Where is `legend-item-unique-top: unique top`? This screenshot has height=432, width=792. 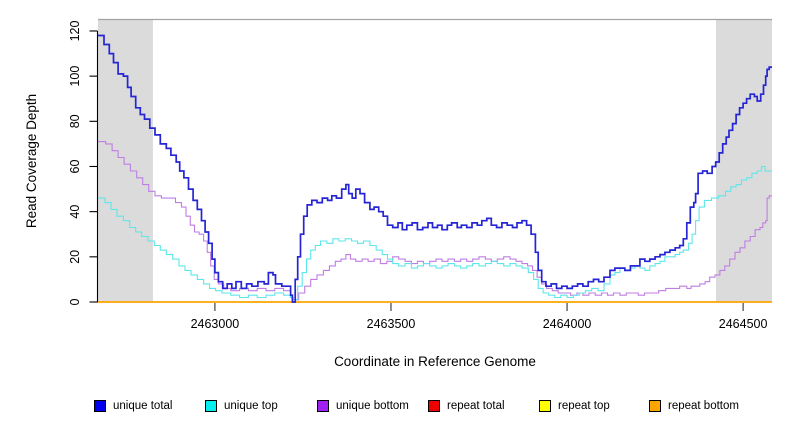
legend-item-unique-top: unique top is located at coordinates (241, 406).